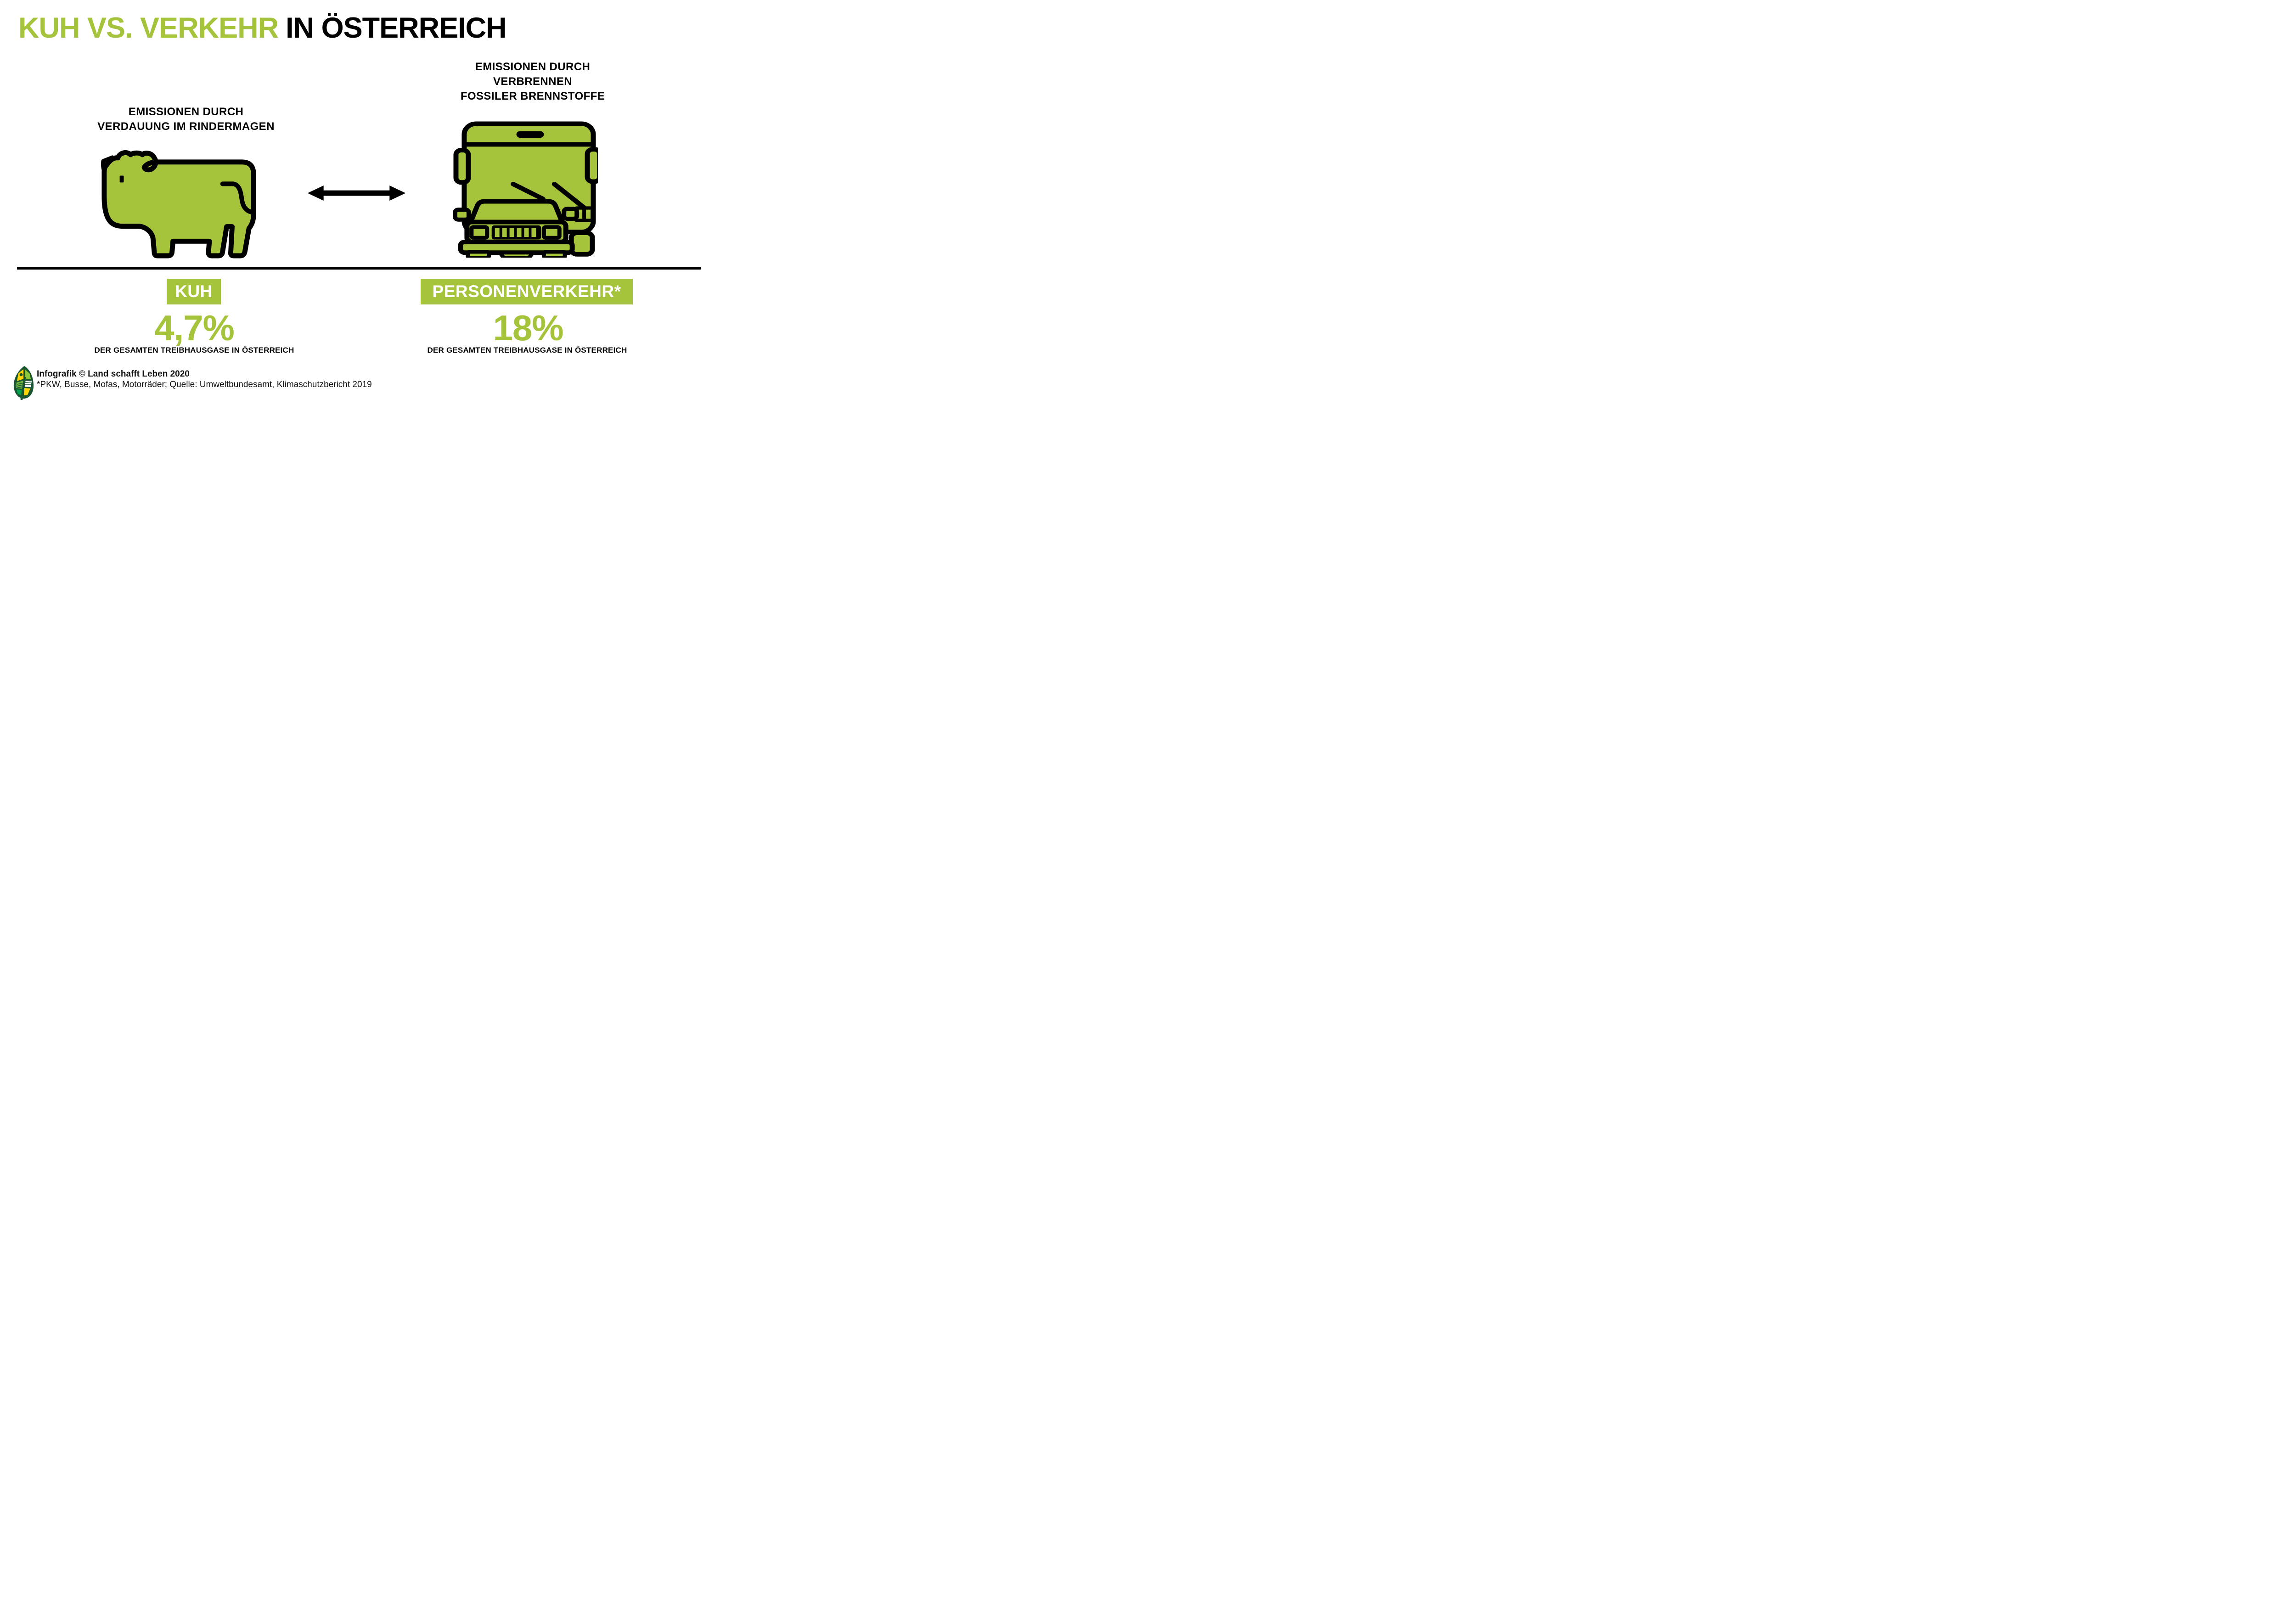 The image size is (2296, 1615). I want to click on divider-line, so click(359, 269).